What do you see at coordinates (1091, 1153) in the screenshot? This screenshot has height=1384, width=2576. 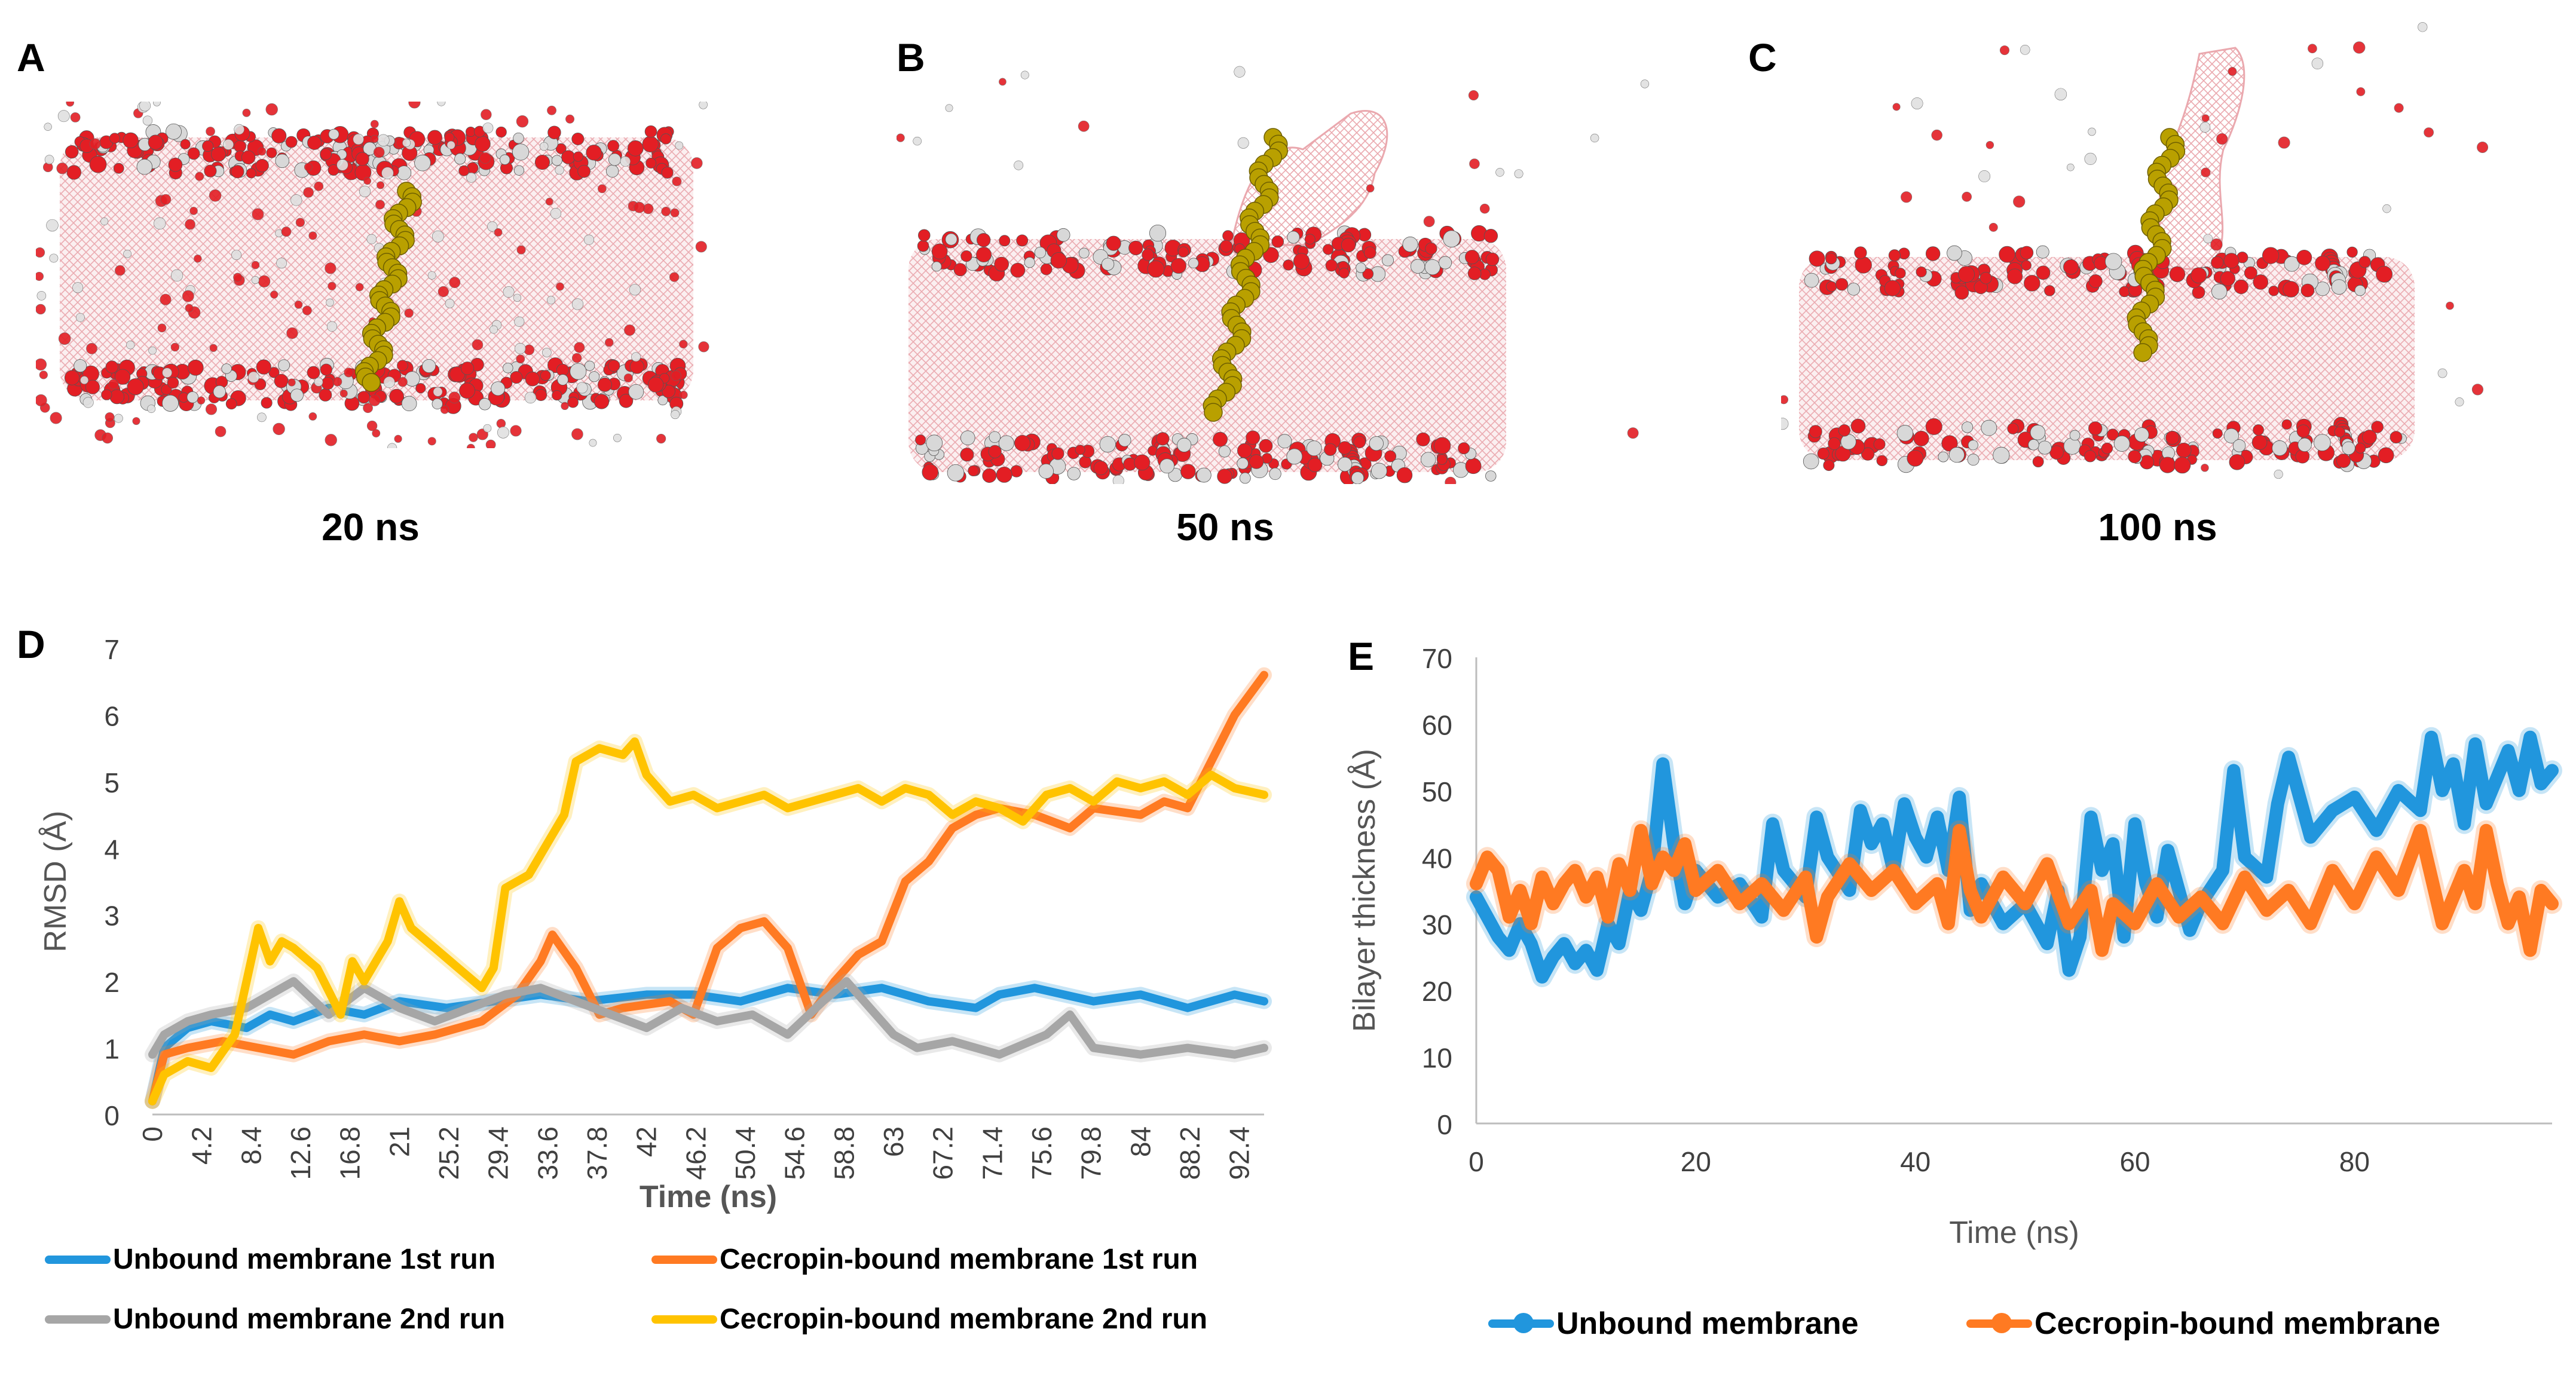 I see `x-tick-label: 79.8` at bounding box center [1091, 1153].